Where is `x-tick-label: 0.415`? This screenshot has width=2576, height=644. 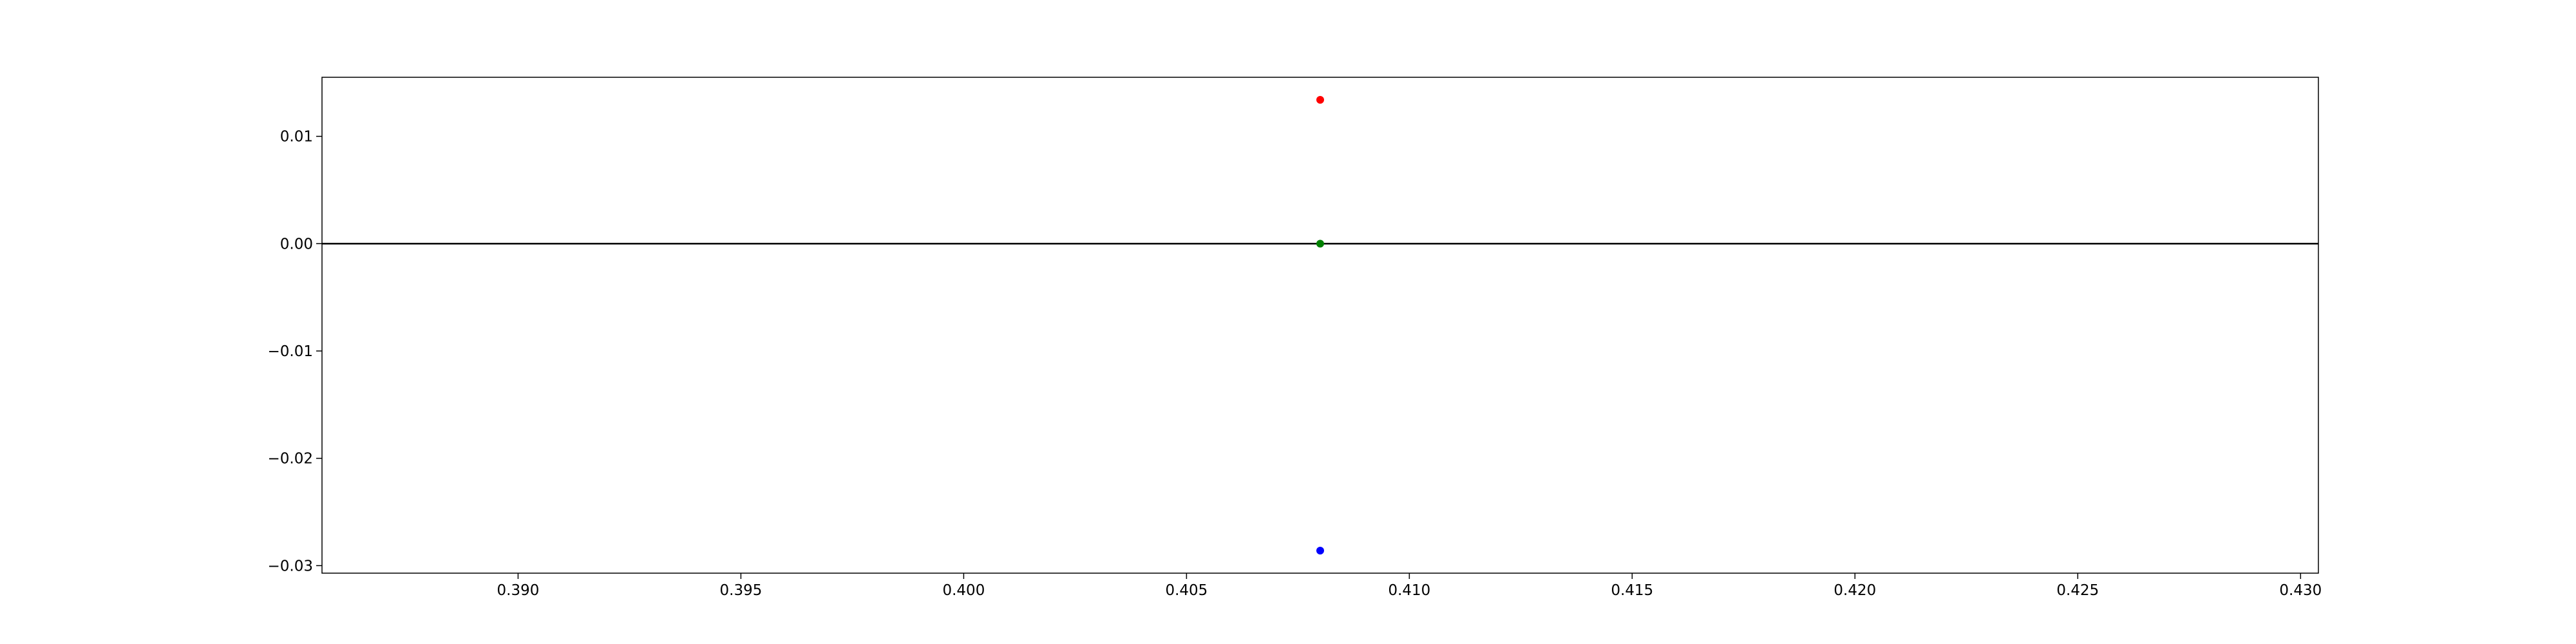 x-tick-label: 0.415 is located at coordinates (1632, 590).